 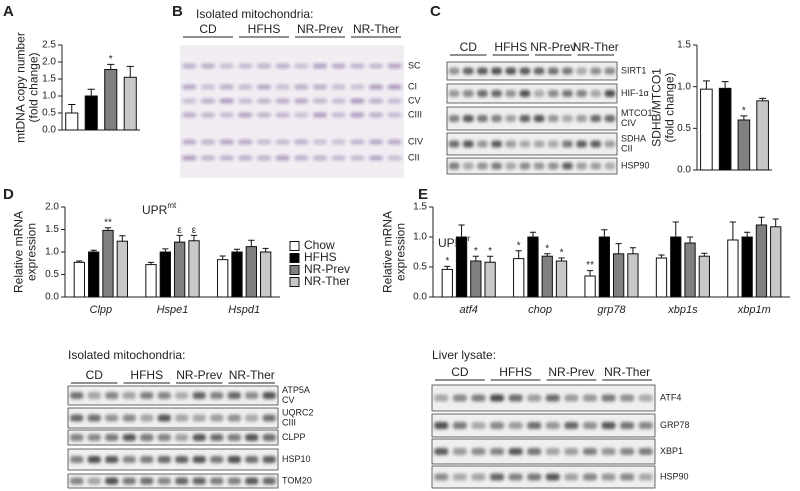 What do you see at coordinates (327, 281) in the screenshot?
I see `legend-label: NR-Ther` at bounding box center [327, 281].